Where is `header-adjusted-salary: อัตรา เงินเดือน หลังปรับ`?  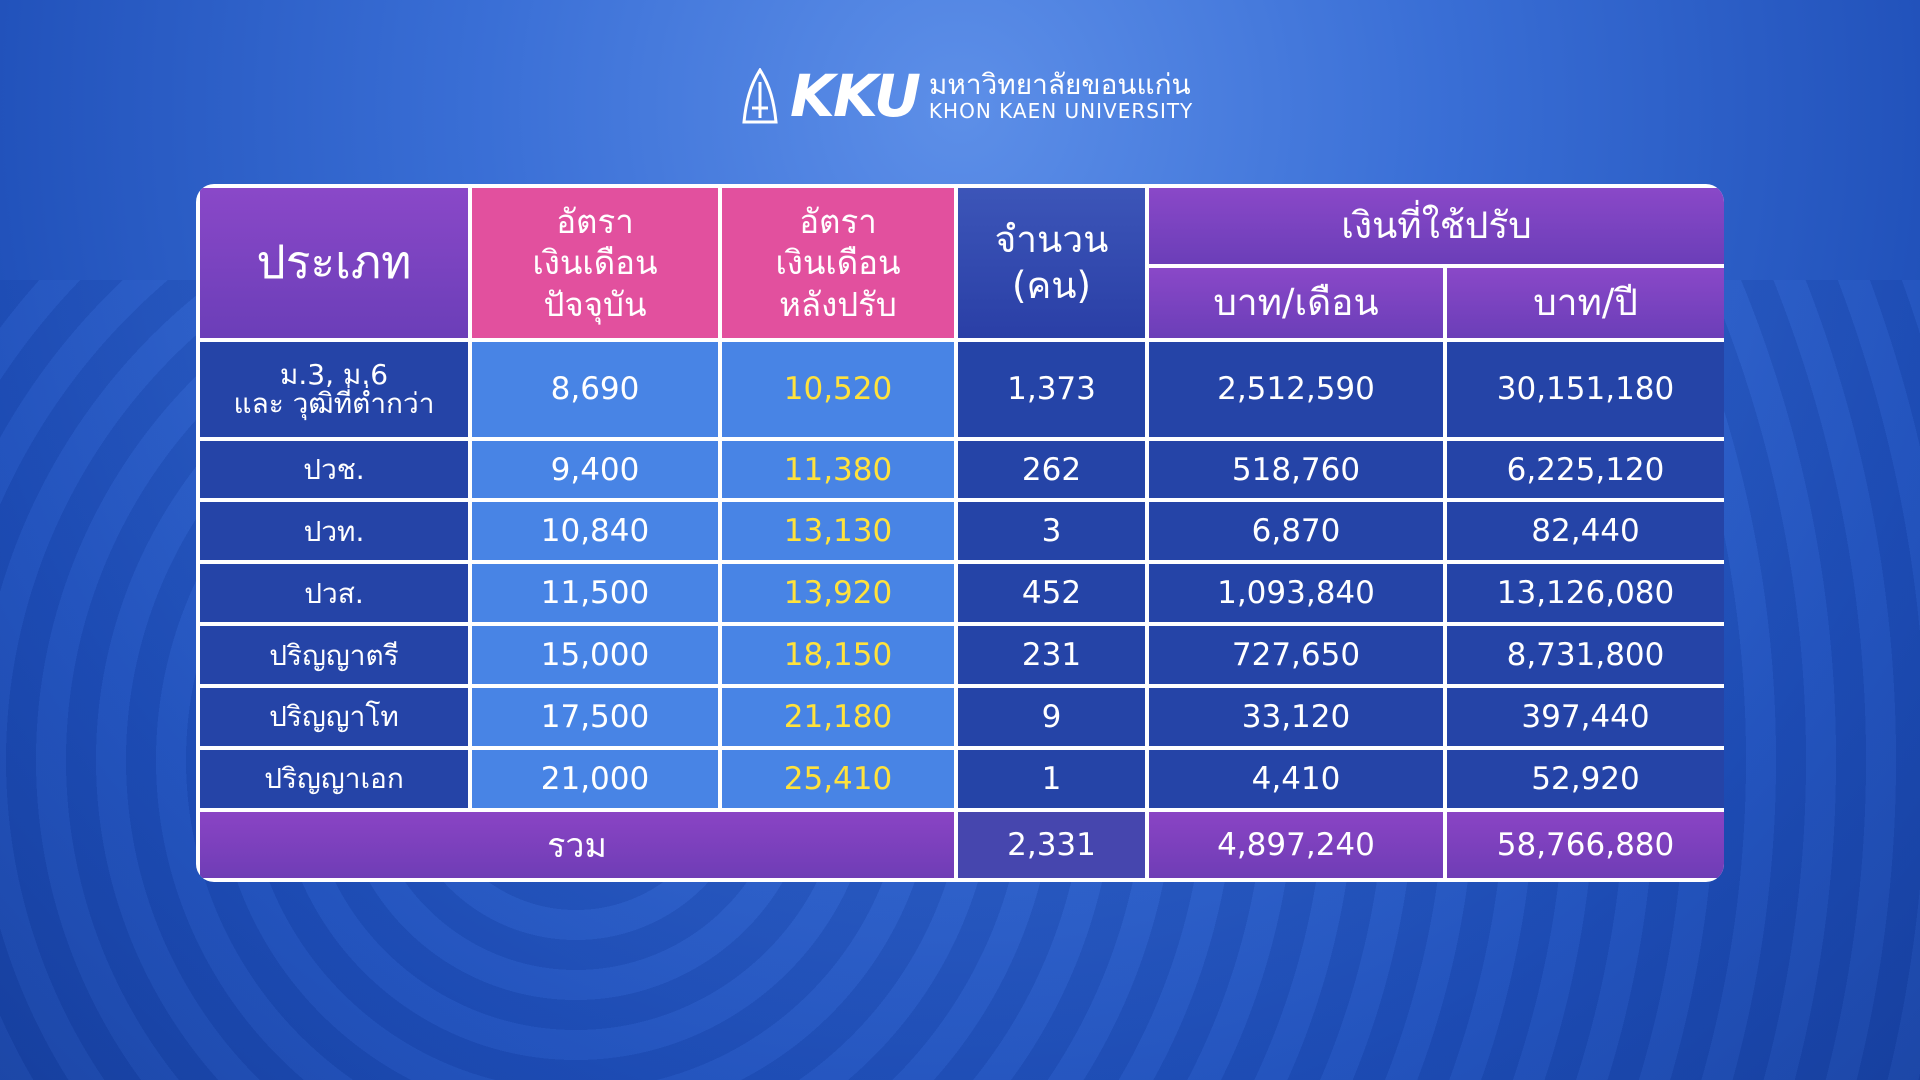
header-adjusted-salary: อัตรา เงินเดือน หลังปรับ is located at coordinates (838, 263).